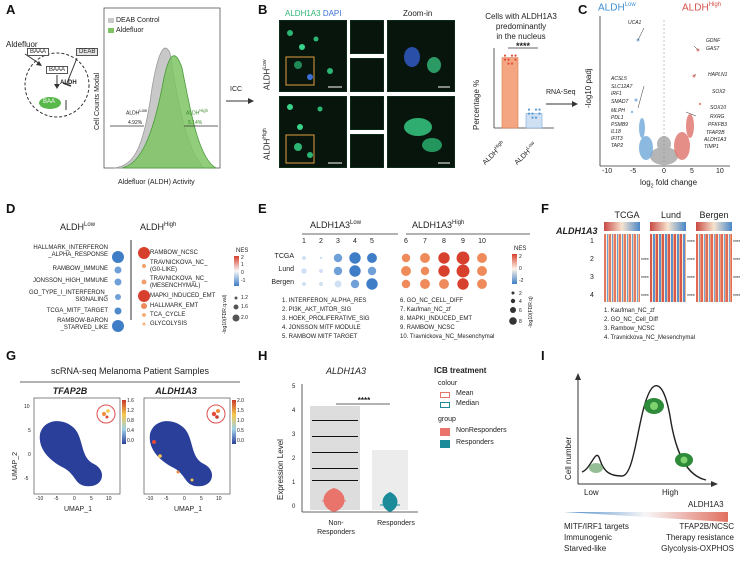 The height and width of the screenshot is (564, 740). What do you see at coordinates (282, 282) in the screenshot?
I see `bubble-row-bergen: Bergen` at bounding box center [282, 282].